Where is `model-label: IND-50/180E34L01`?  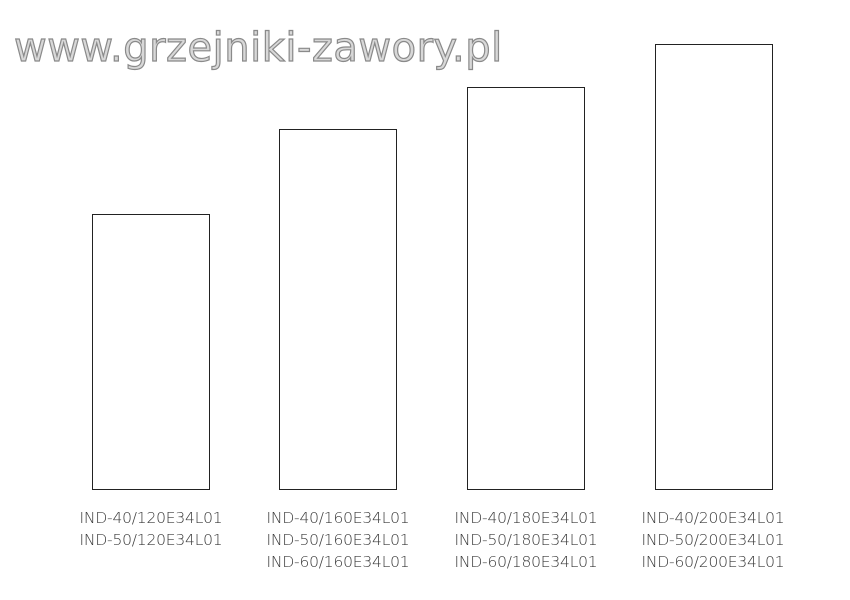
model-label: IND-50/180E34L01 is located at coordinates (526, 540).